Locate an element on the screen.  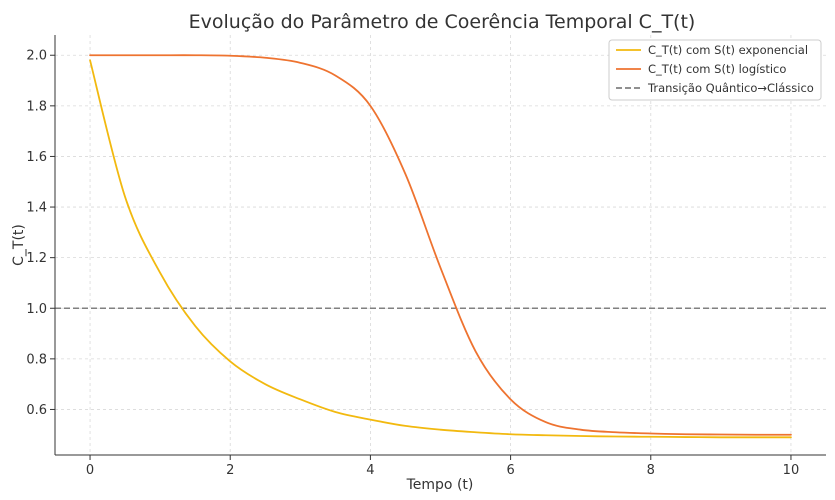
y-tick-label: 1.6 is located at coordinates (36, 157).